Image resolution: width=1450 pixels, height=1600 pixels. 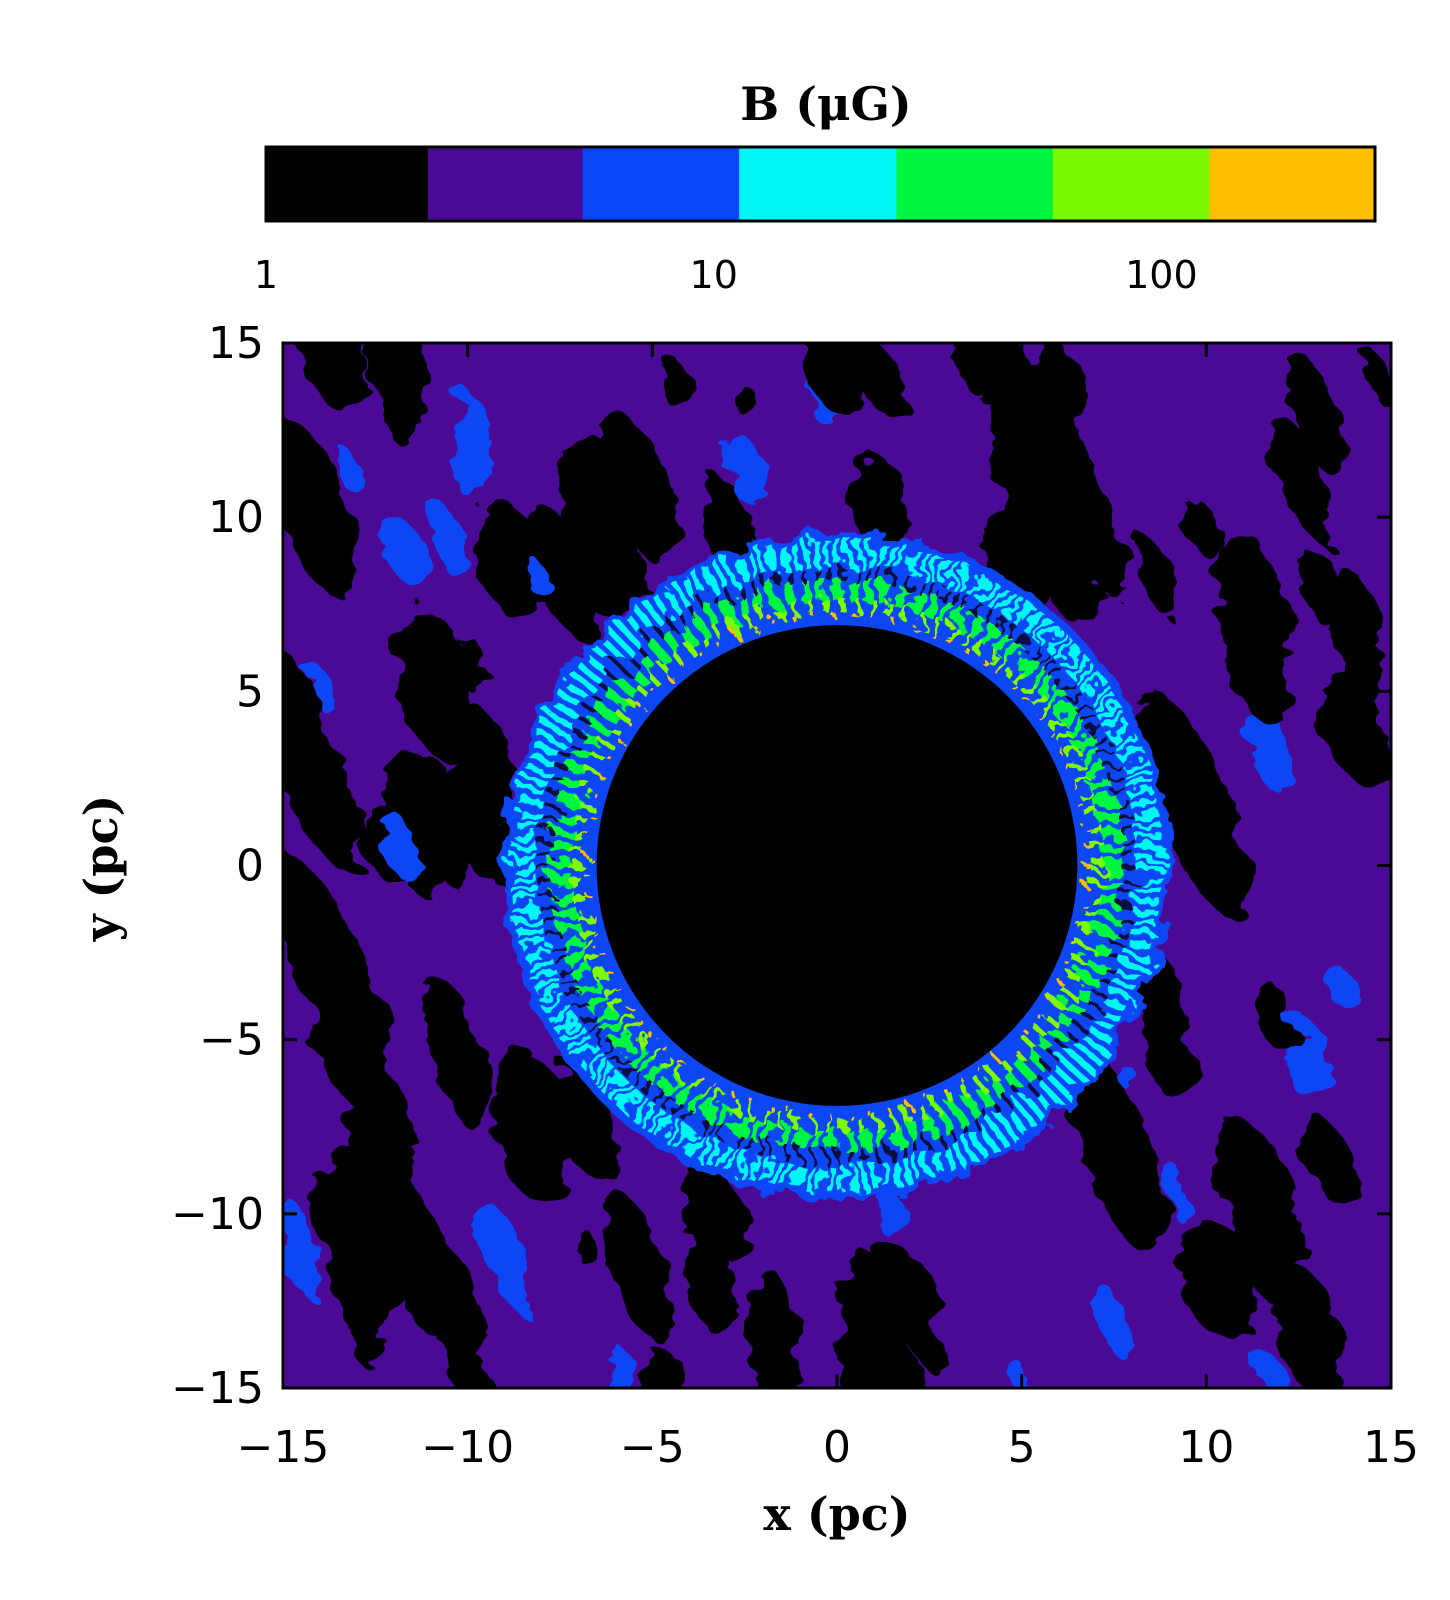 I want to click on colorbar-frame, so click(x=820, y=184).